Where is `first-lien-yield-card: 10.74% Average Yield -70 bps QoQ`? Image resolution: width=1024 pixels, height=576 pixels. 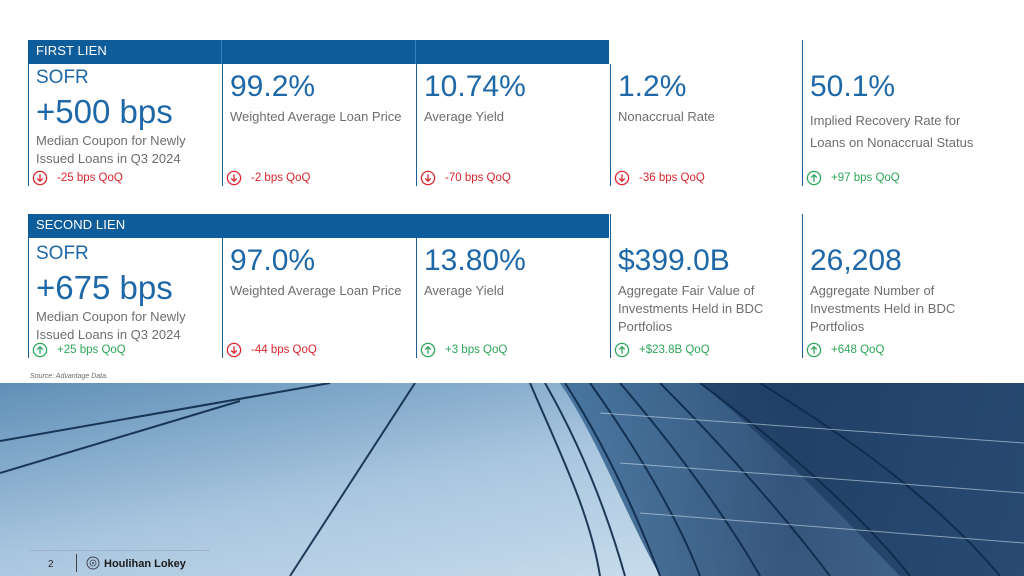
first-lien-yield-card: 10.74% Average Yield -70 bps QoQ is located at coordinates (512, 113).